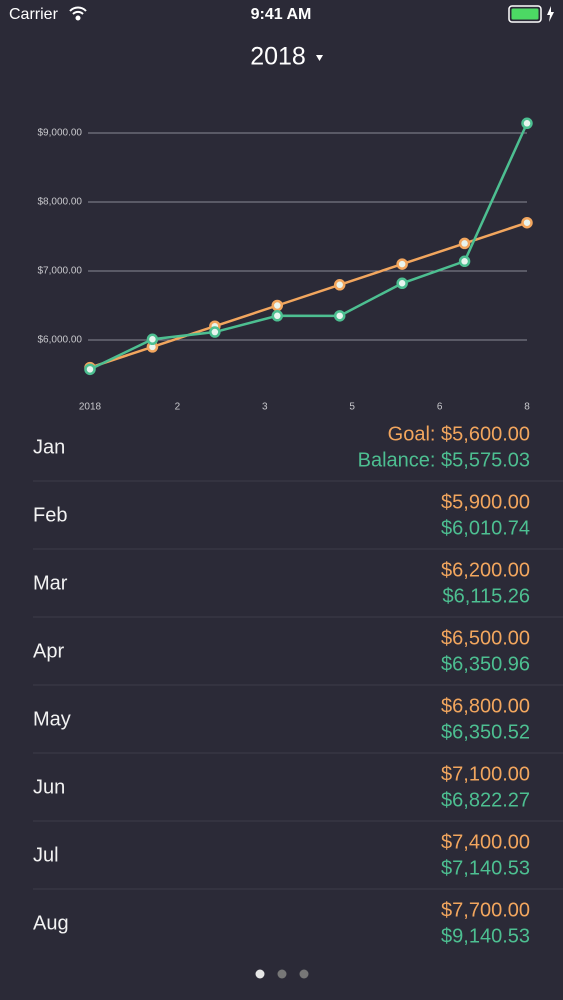 Image resolution: width=563 pixels, height=1000 pixels. I want to click on goal-value: $7,100.00, so click(485, 774).